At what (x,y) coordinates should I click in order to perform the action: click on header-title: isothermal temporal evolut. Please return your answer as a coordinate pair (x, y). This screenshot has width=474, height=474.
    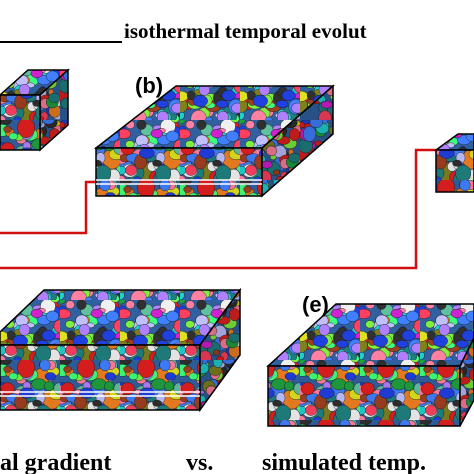
    Looking at the image, I should click on (245, 31).